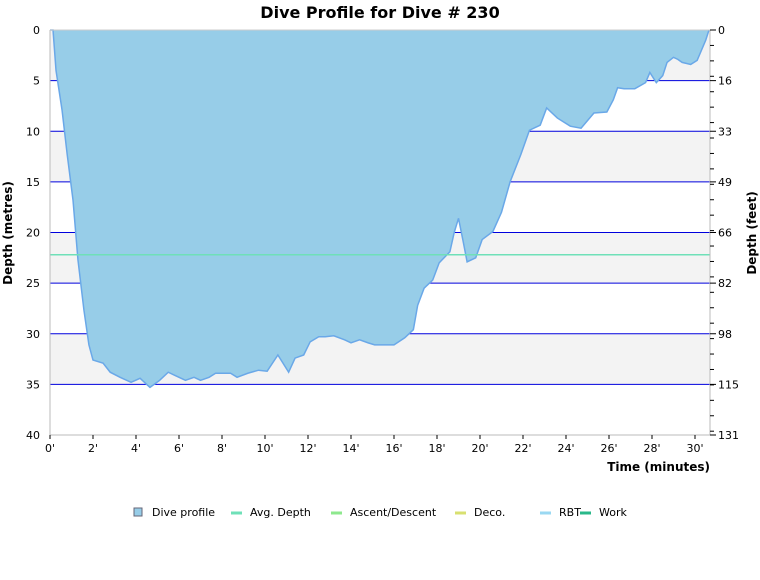 The height and width of the screenshot is (580, 760). What do you see at coordinates (658, 467) in the screenshot?
I see `x-axis-label: Time (minutes)` at bounding box center [658, 467].